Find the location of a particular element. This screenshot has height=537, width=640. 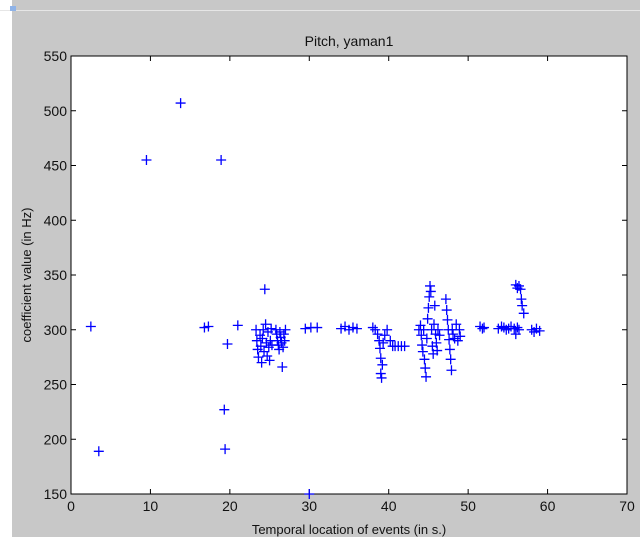

x-tick-label: 30 is located at coordinates (309, 506).